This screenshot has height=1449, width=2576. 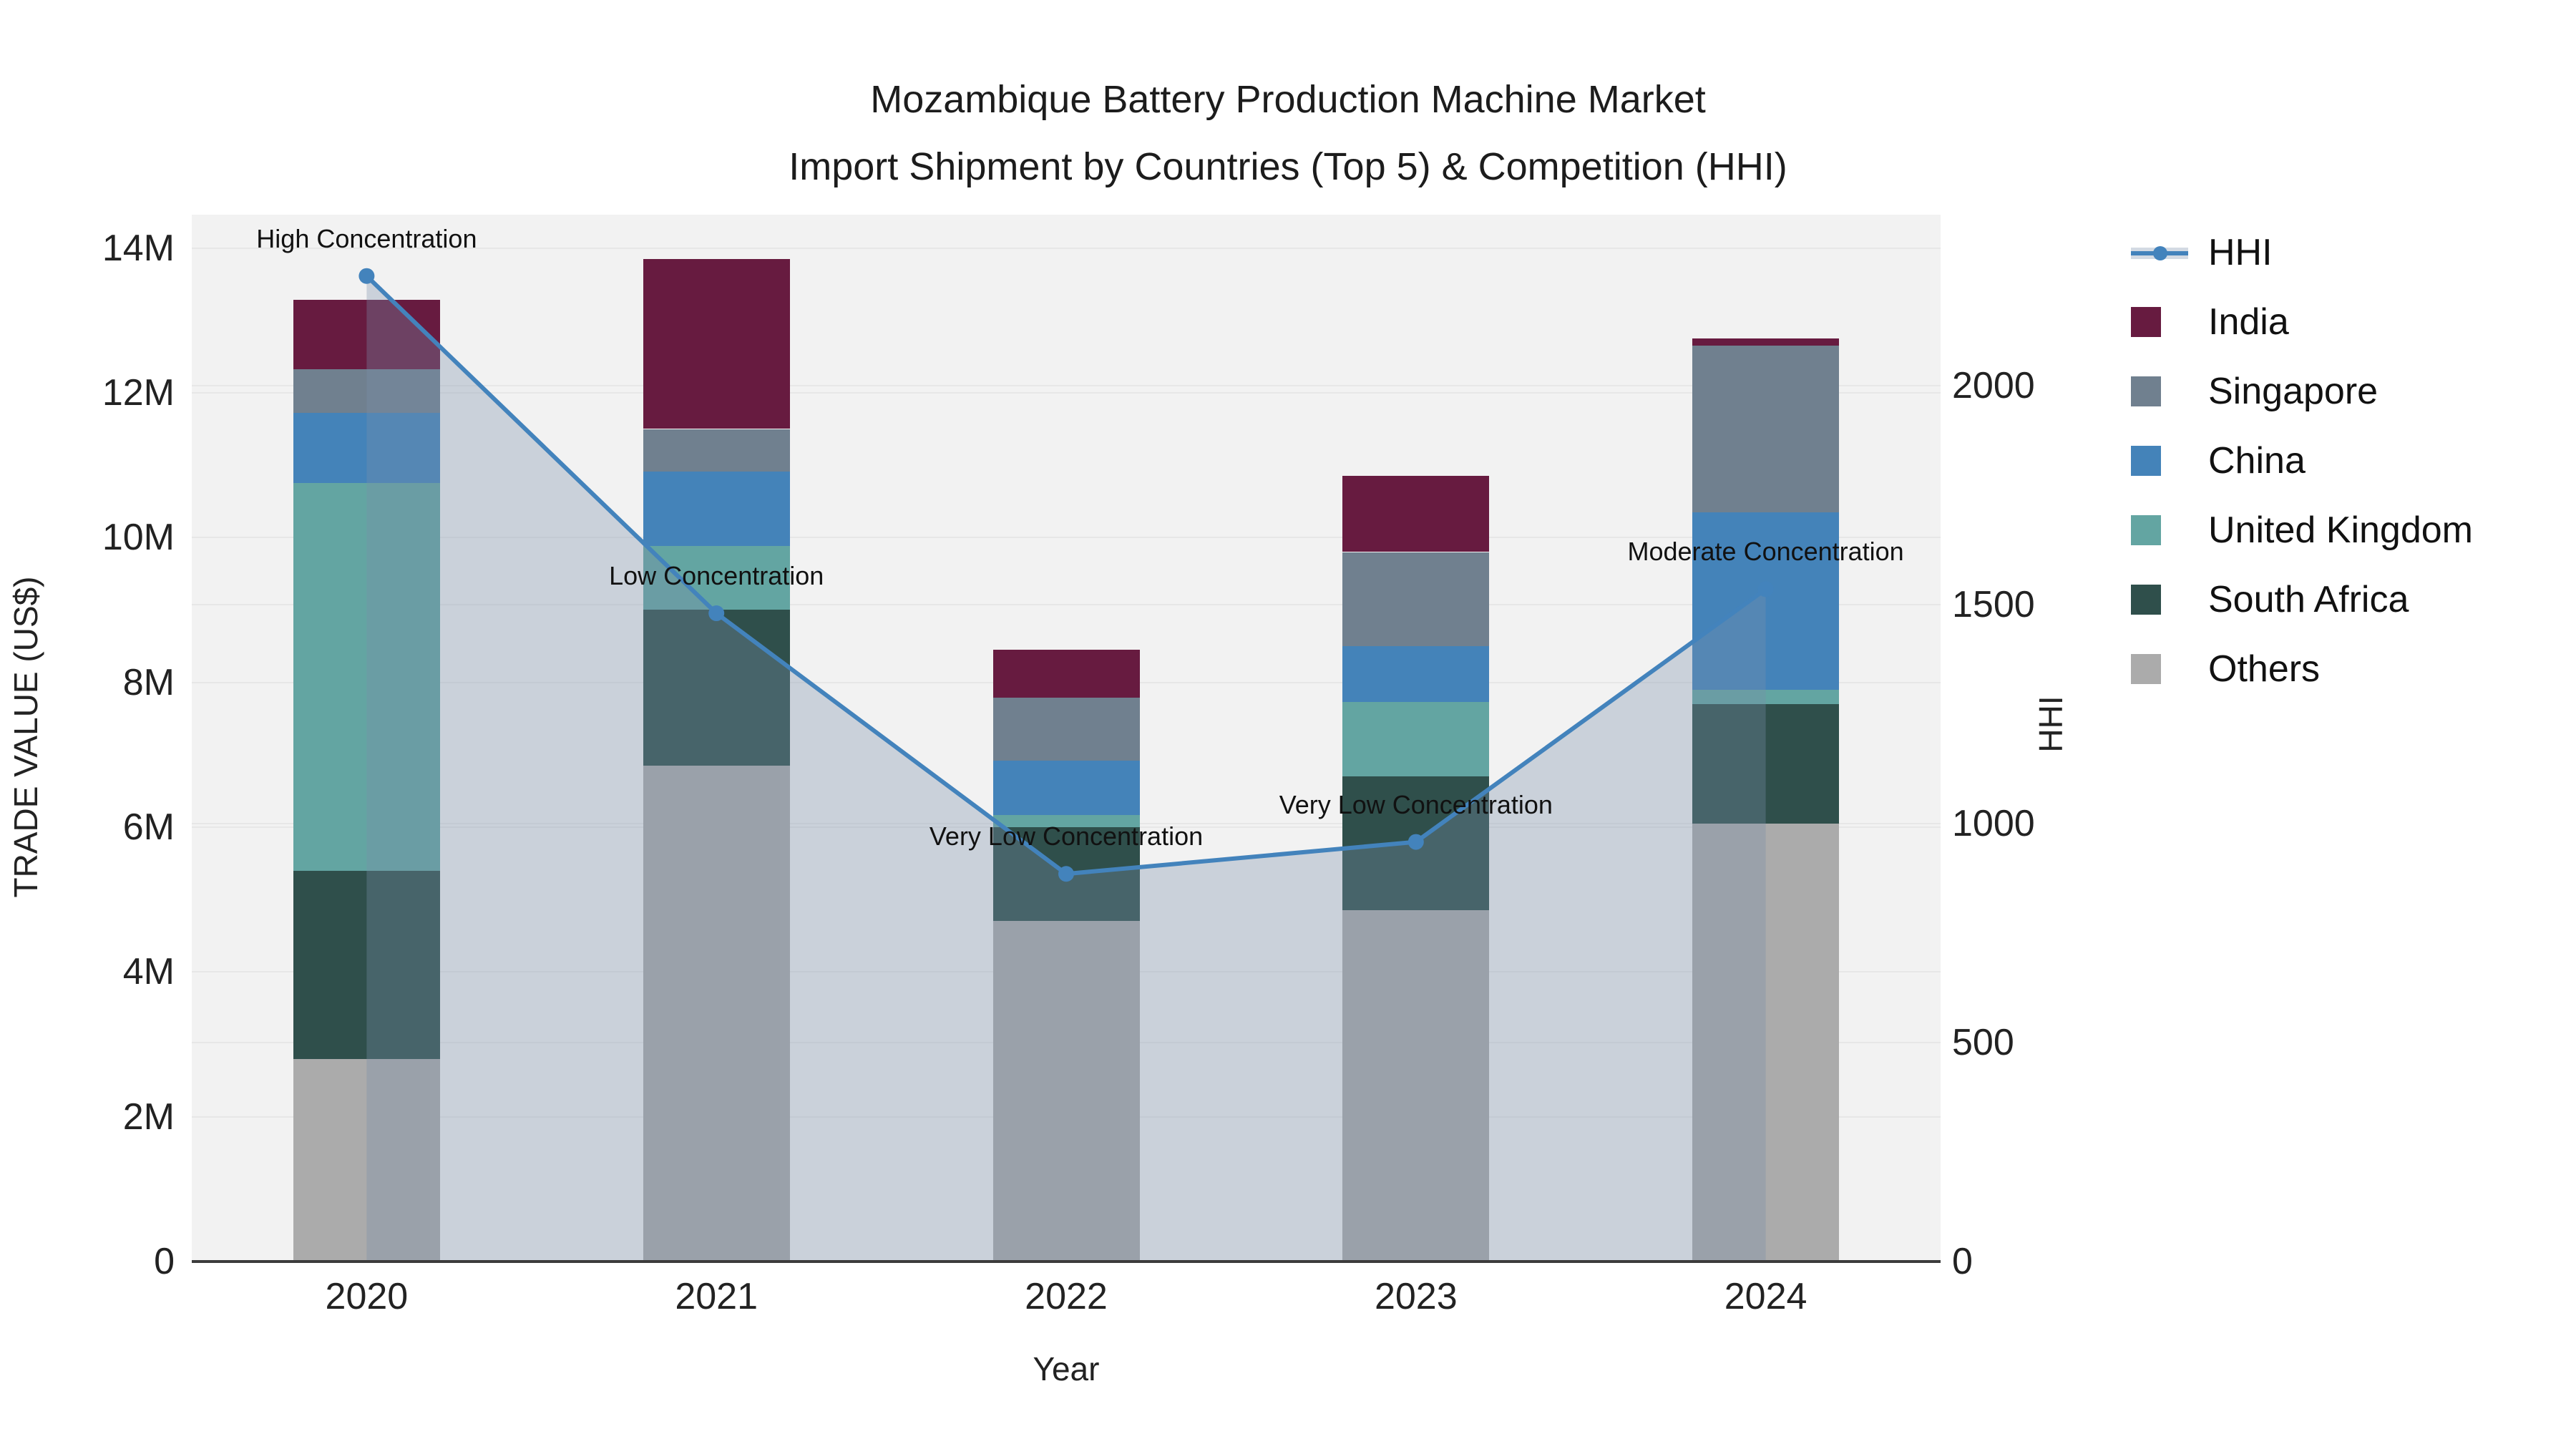 What do you see at coordinates (1066, 836) in the screenshot?
I see `annotation-2022: Very Low Concentration` at bounding box center [1066, 836].